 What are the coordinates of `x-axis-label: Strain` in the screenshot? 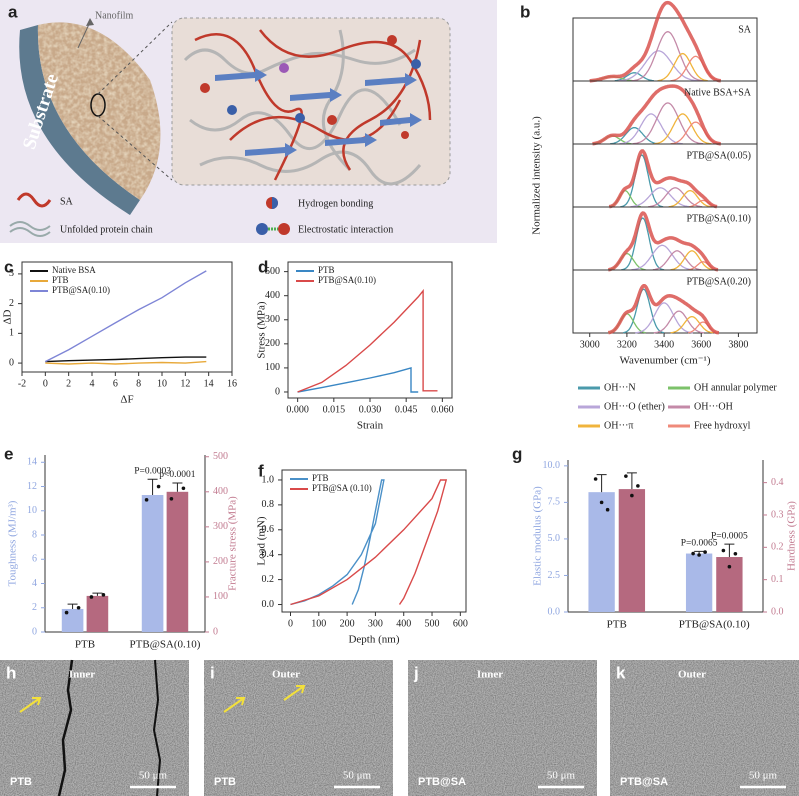 It's located at (370, 426).